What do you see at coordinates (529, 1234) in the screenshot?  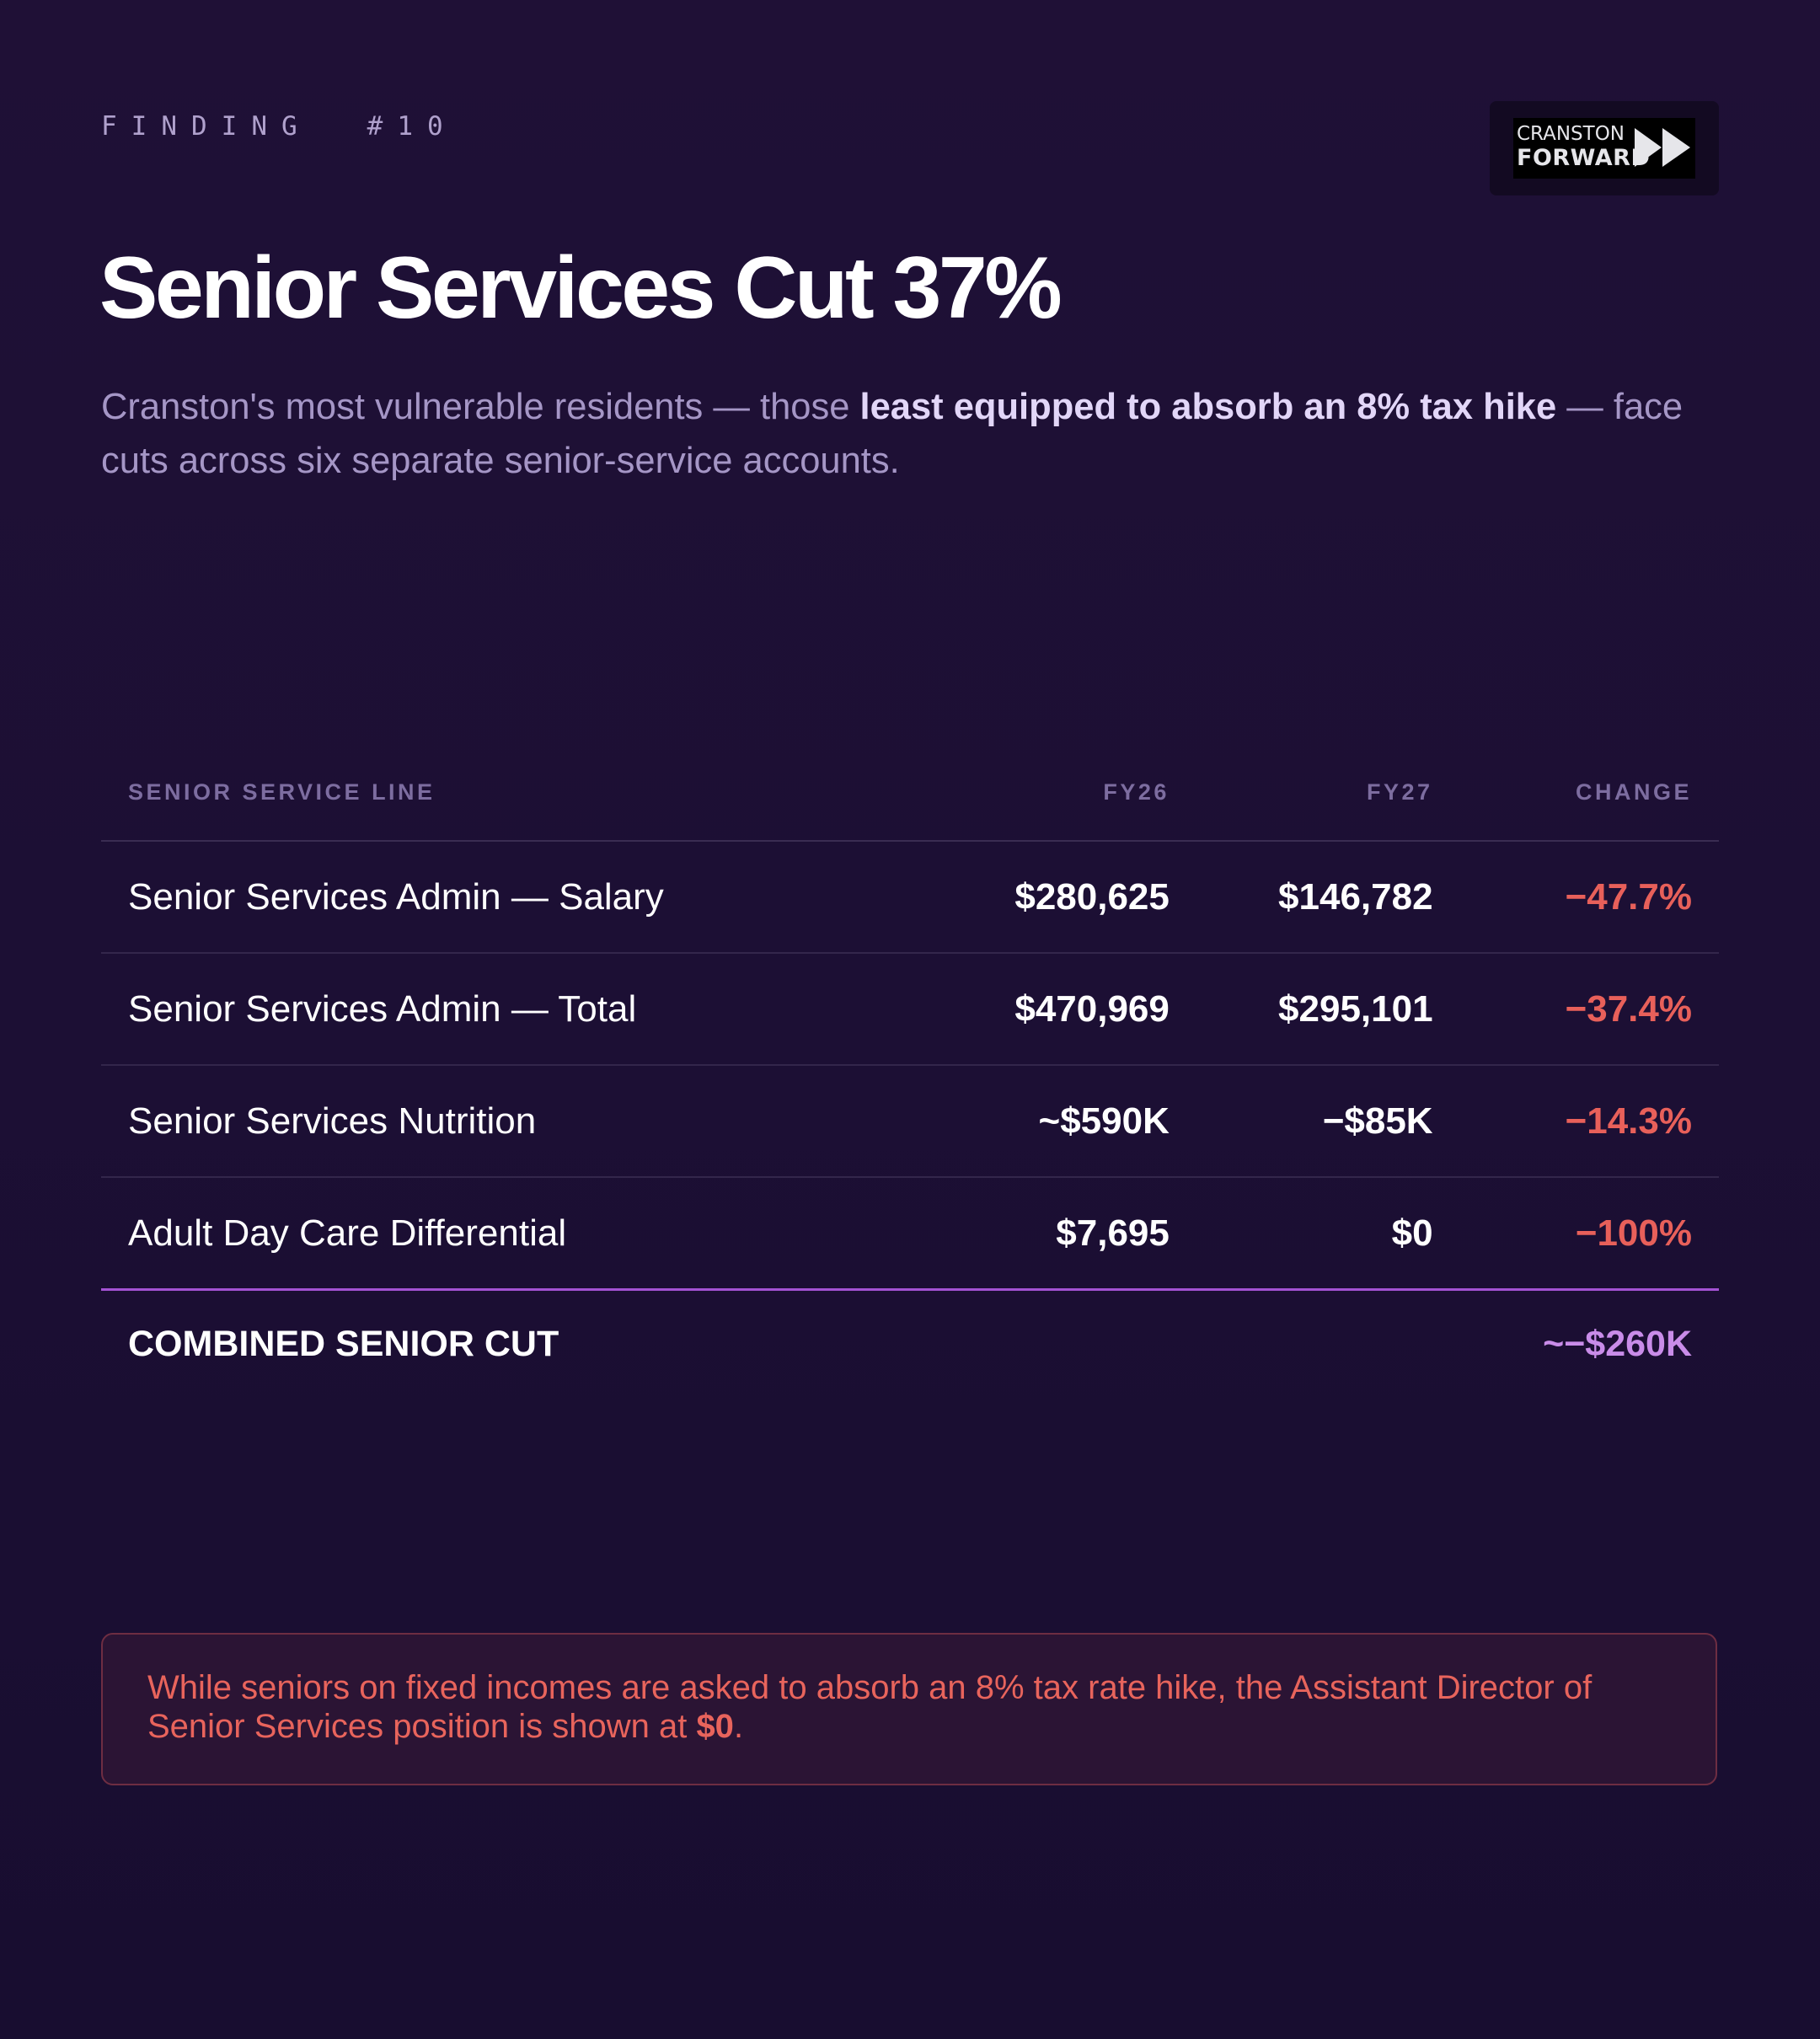 I see `service-line: Adult Day Care Differential` at bounding box center [529, 1234].